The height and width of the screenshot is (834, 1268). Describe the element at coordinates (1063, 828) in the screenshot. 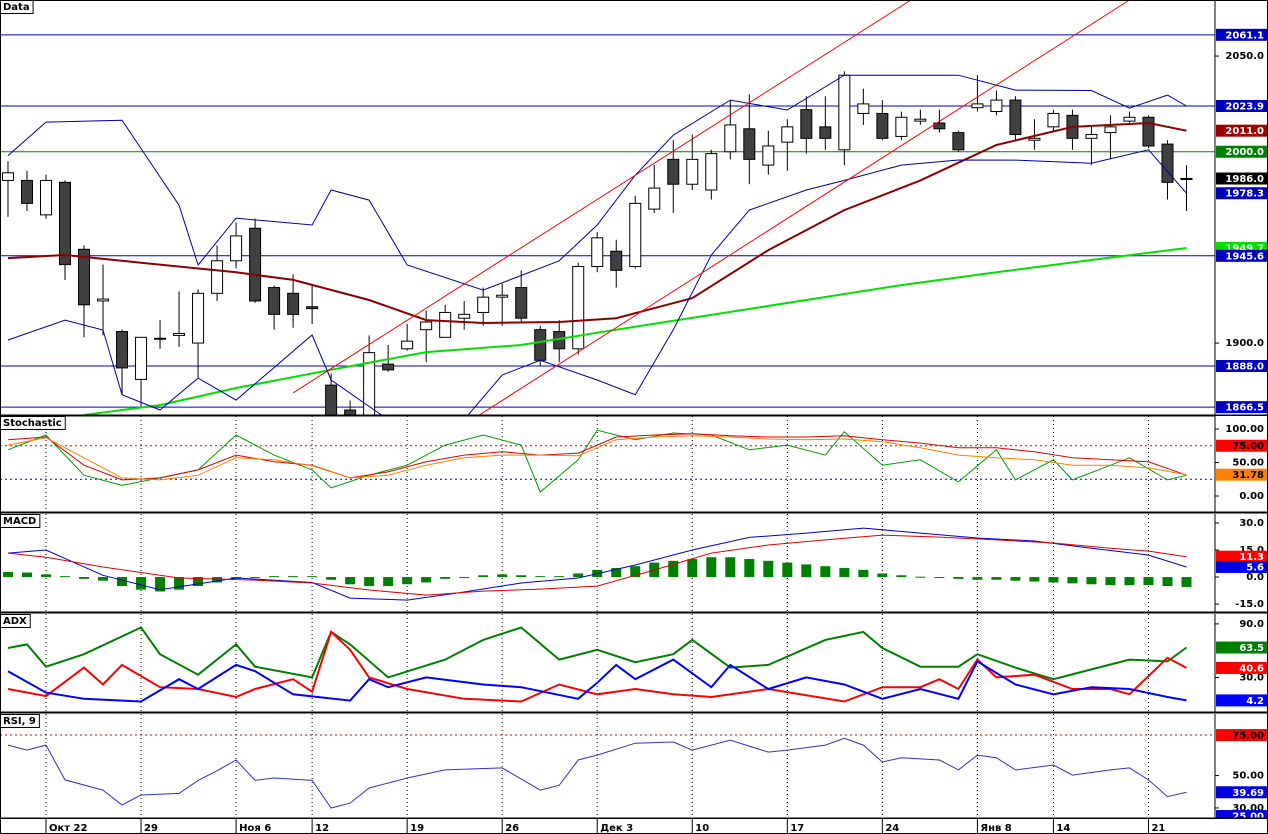

I see `x-tick-label: 14` at that location.